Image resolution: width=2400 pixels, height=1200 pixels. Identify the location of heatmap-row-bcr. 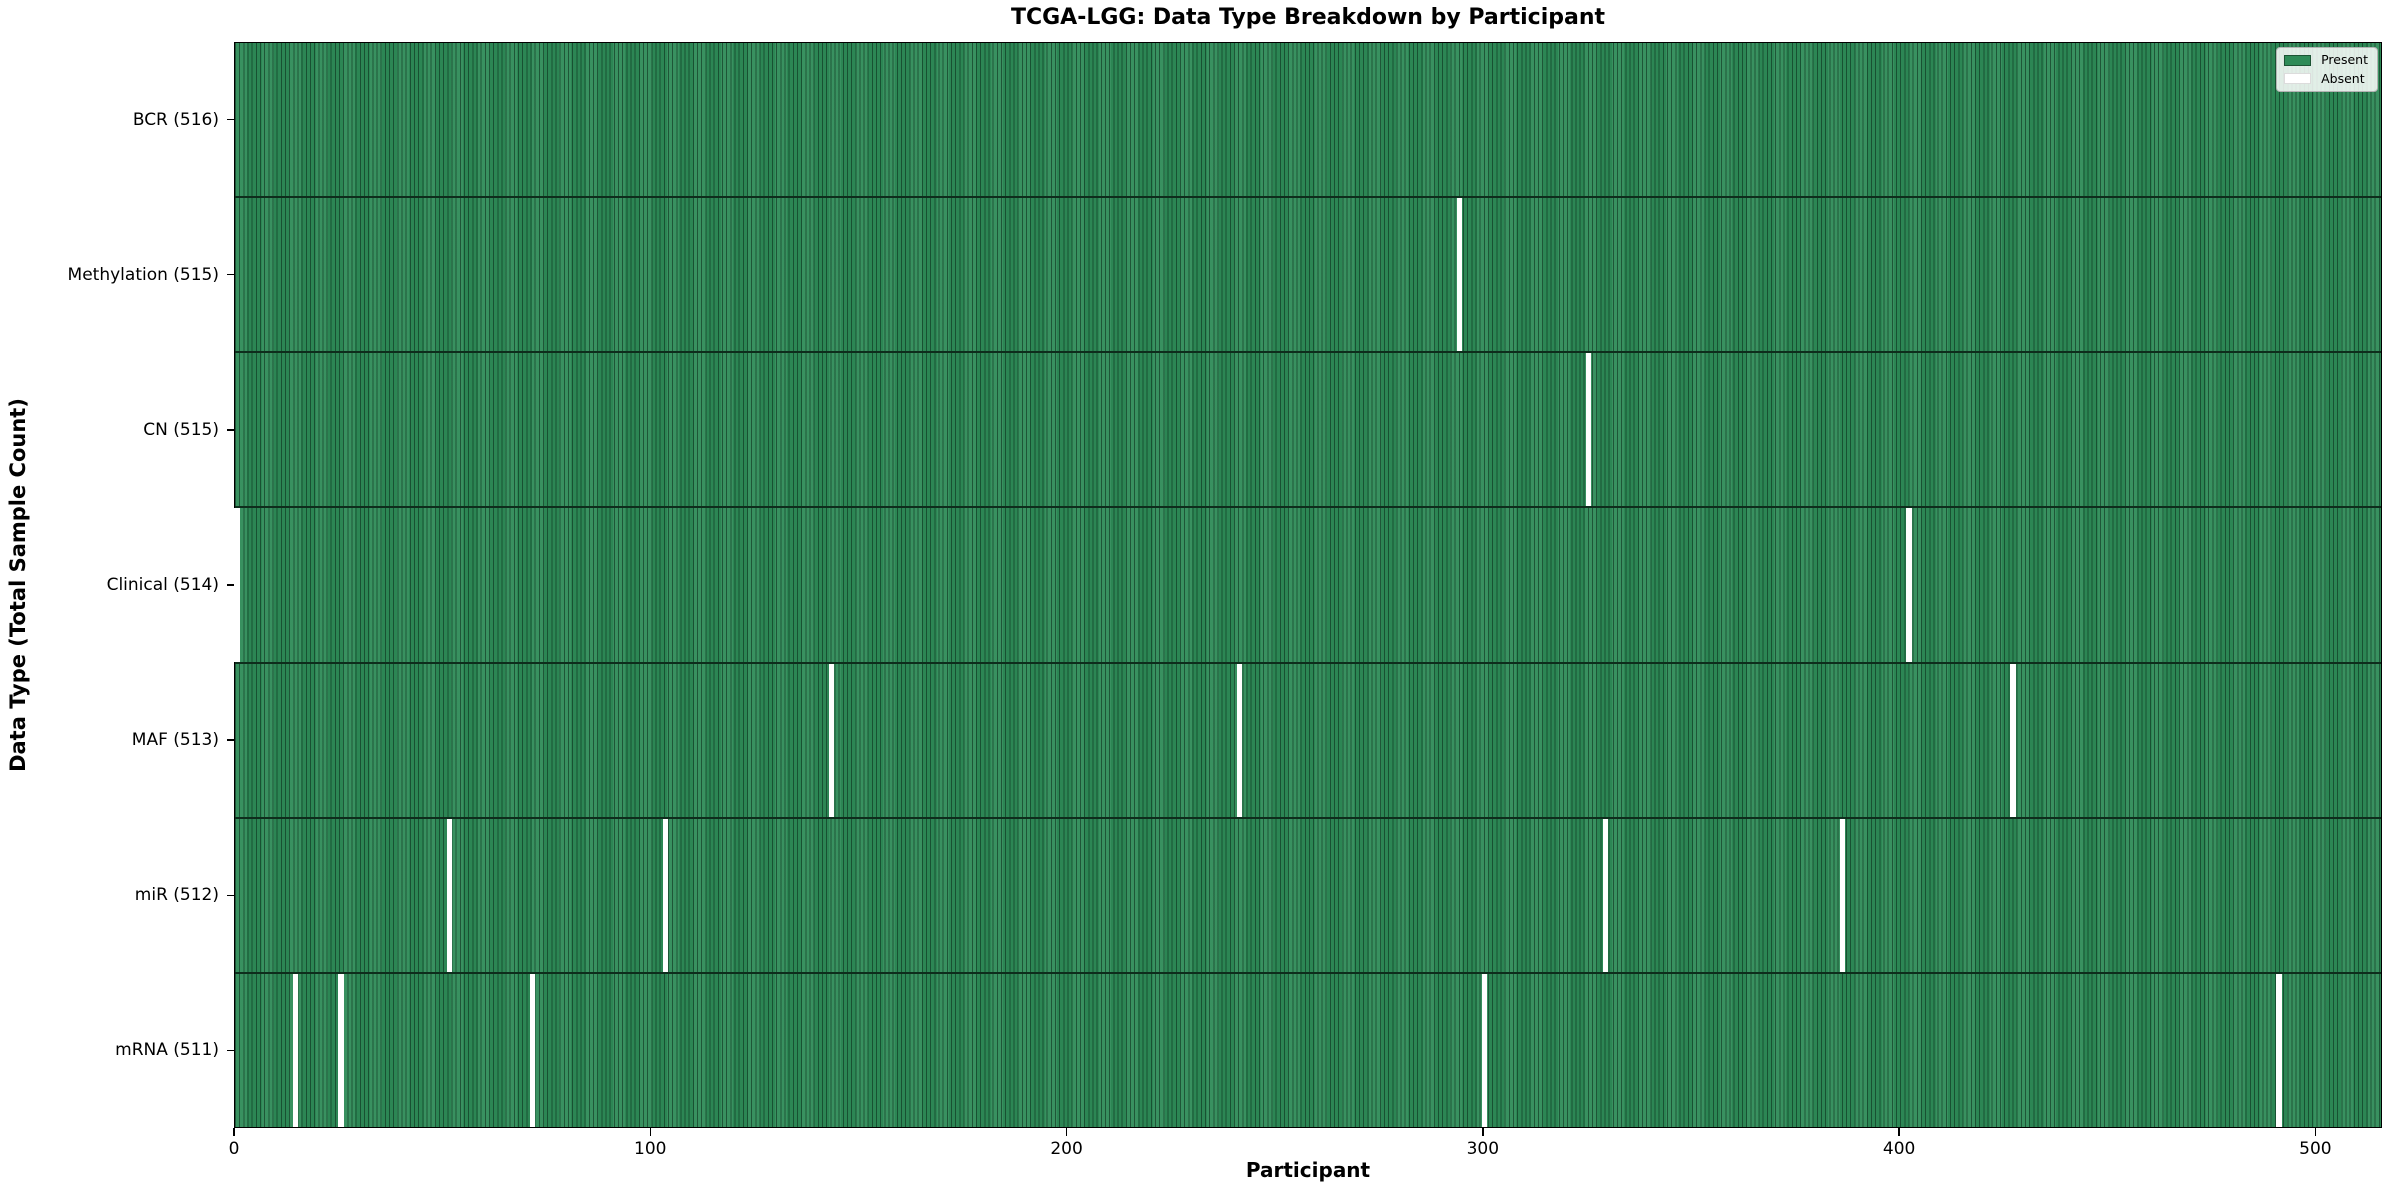
(1308, 120).